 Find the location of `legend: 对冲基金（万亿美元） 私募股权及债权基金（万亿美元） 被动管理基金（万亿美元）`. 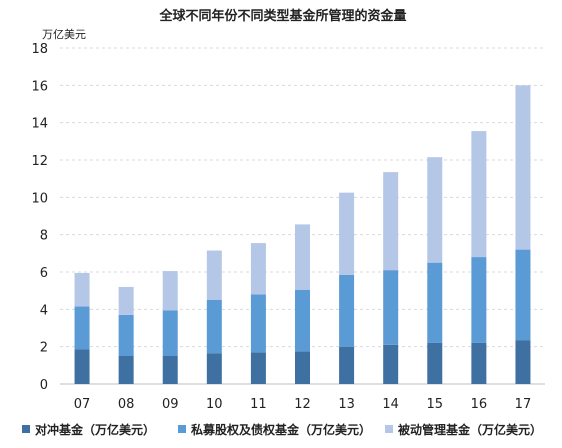

legend: 对冲基金（万亿美元） 私募股权及债权基金（万亿美元） 被动管理基金（万亿美元） is located at coordinates (282, 429).